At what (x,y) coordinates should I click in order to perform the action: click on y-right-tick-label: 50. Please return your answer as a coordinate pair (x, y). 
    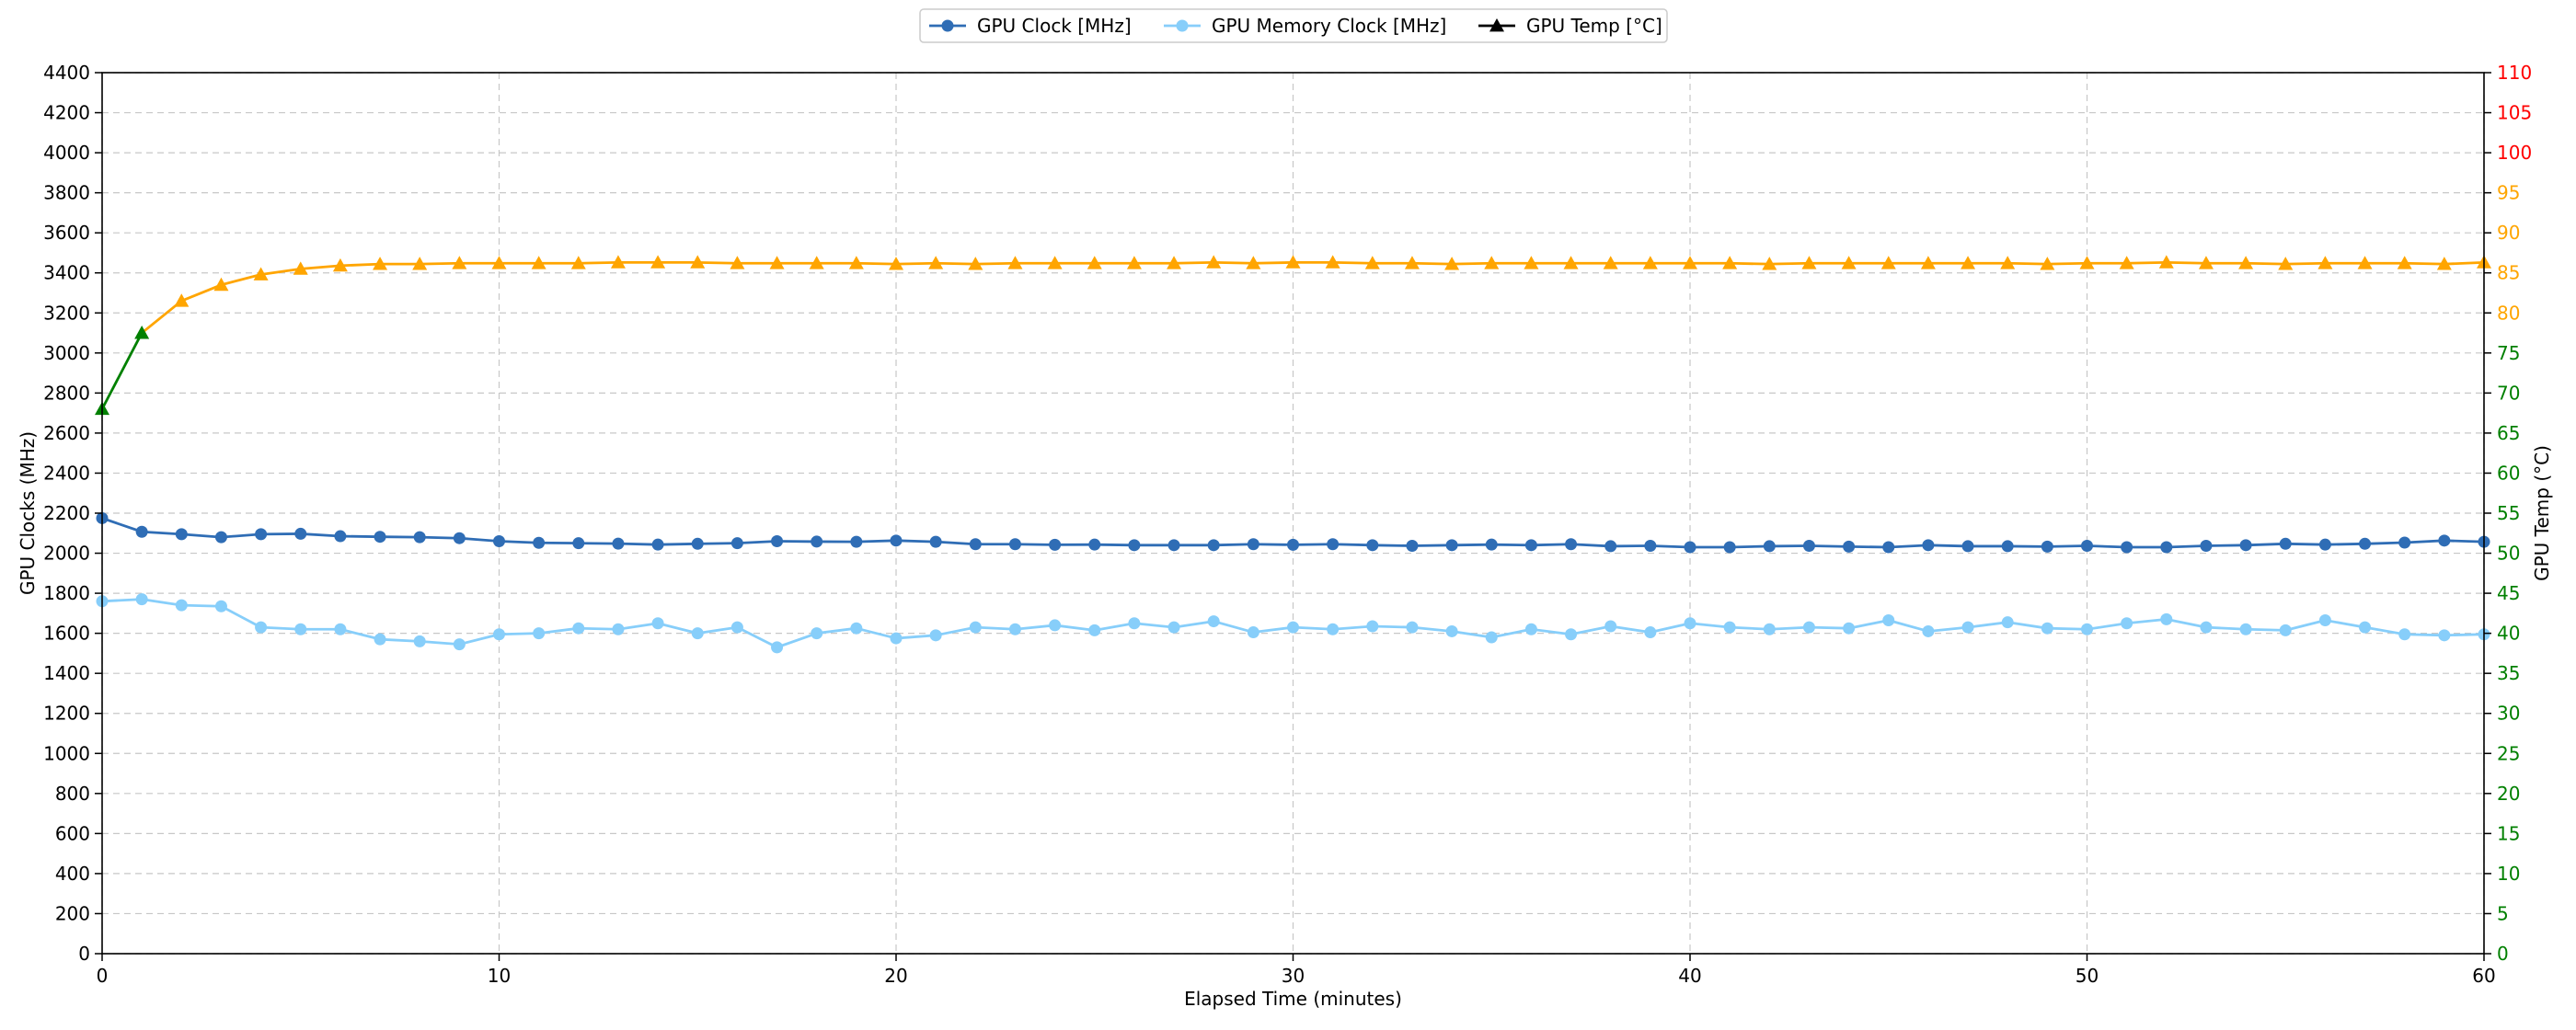
    Looking at the image, I should click on (2508, 554).